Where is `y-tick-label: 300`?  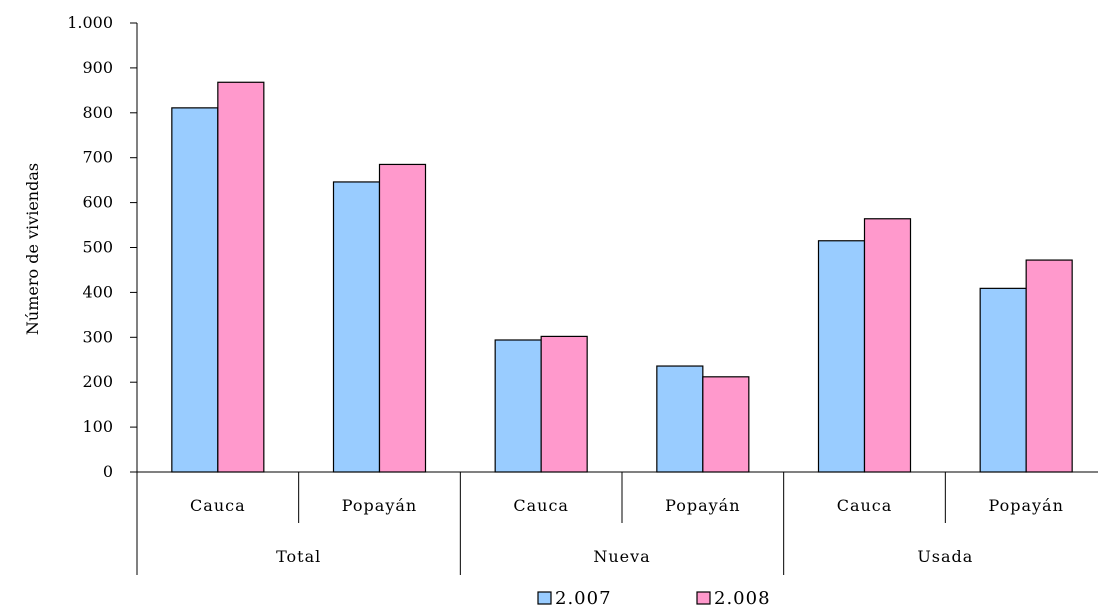
y-tick-label: 300 is located at coordinates (97, 336).